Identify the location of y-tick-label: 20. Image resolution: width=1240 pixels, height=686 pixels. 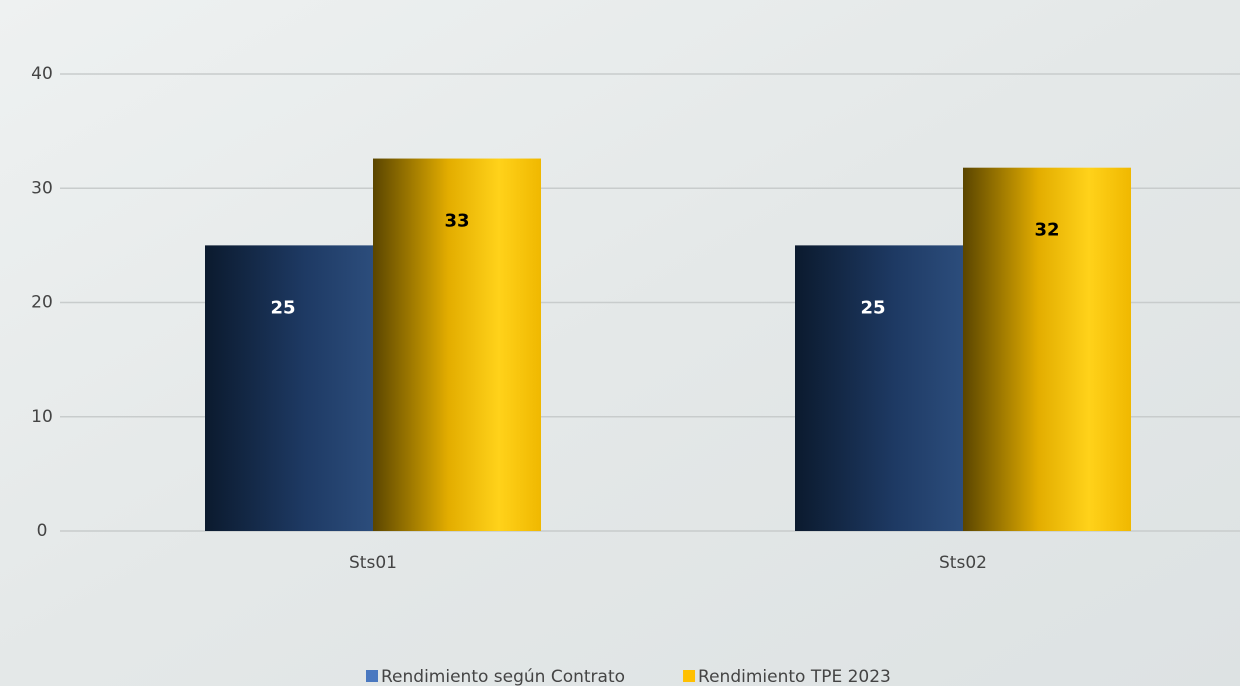
(42, 303).